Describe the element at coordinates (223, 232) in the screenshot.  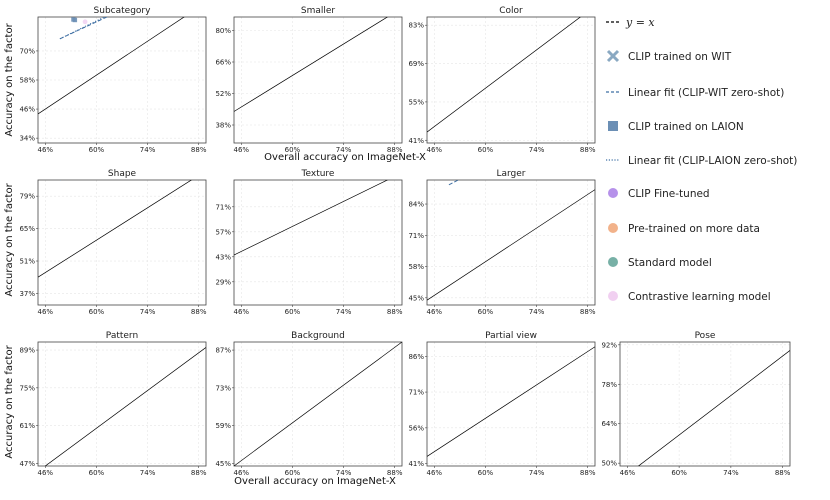
I see `y-tick-label: 57%` at that location.